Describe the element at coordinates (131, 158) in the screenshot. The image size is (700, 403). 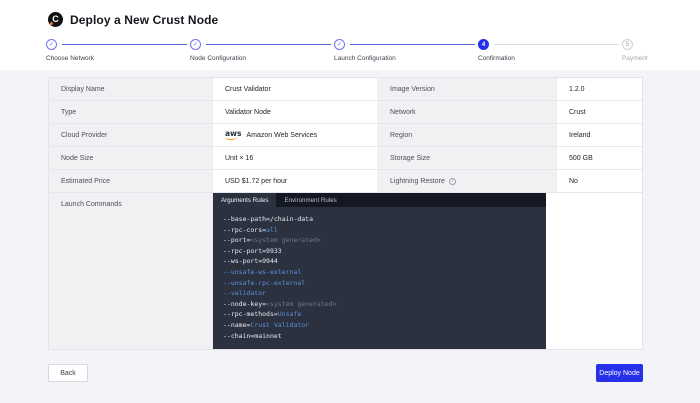
I see `row-label-node-size: Node Size` at that location.